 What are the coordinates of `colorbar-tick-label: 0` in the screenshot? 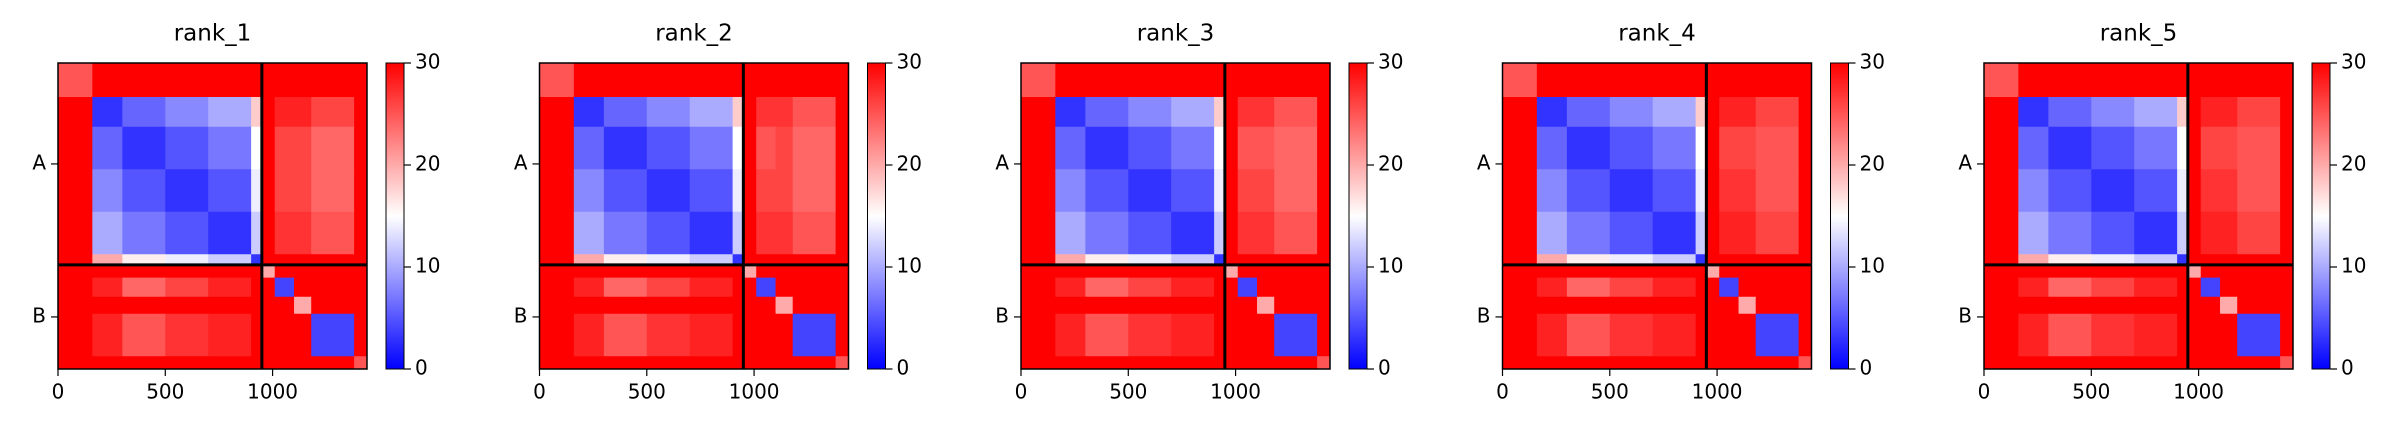 It's located at (1866, 368).